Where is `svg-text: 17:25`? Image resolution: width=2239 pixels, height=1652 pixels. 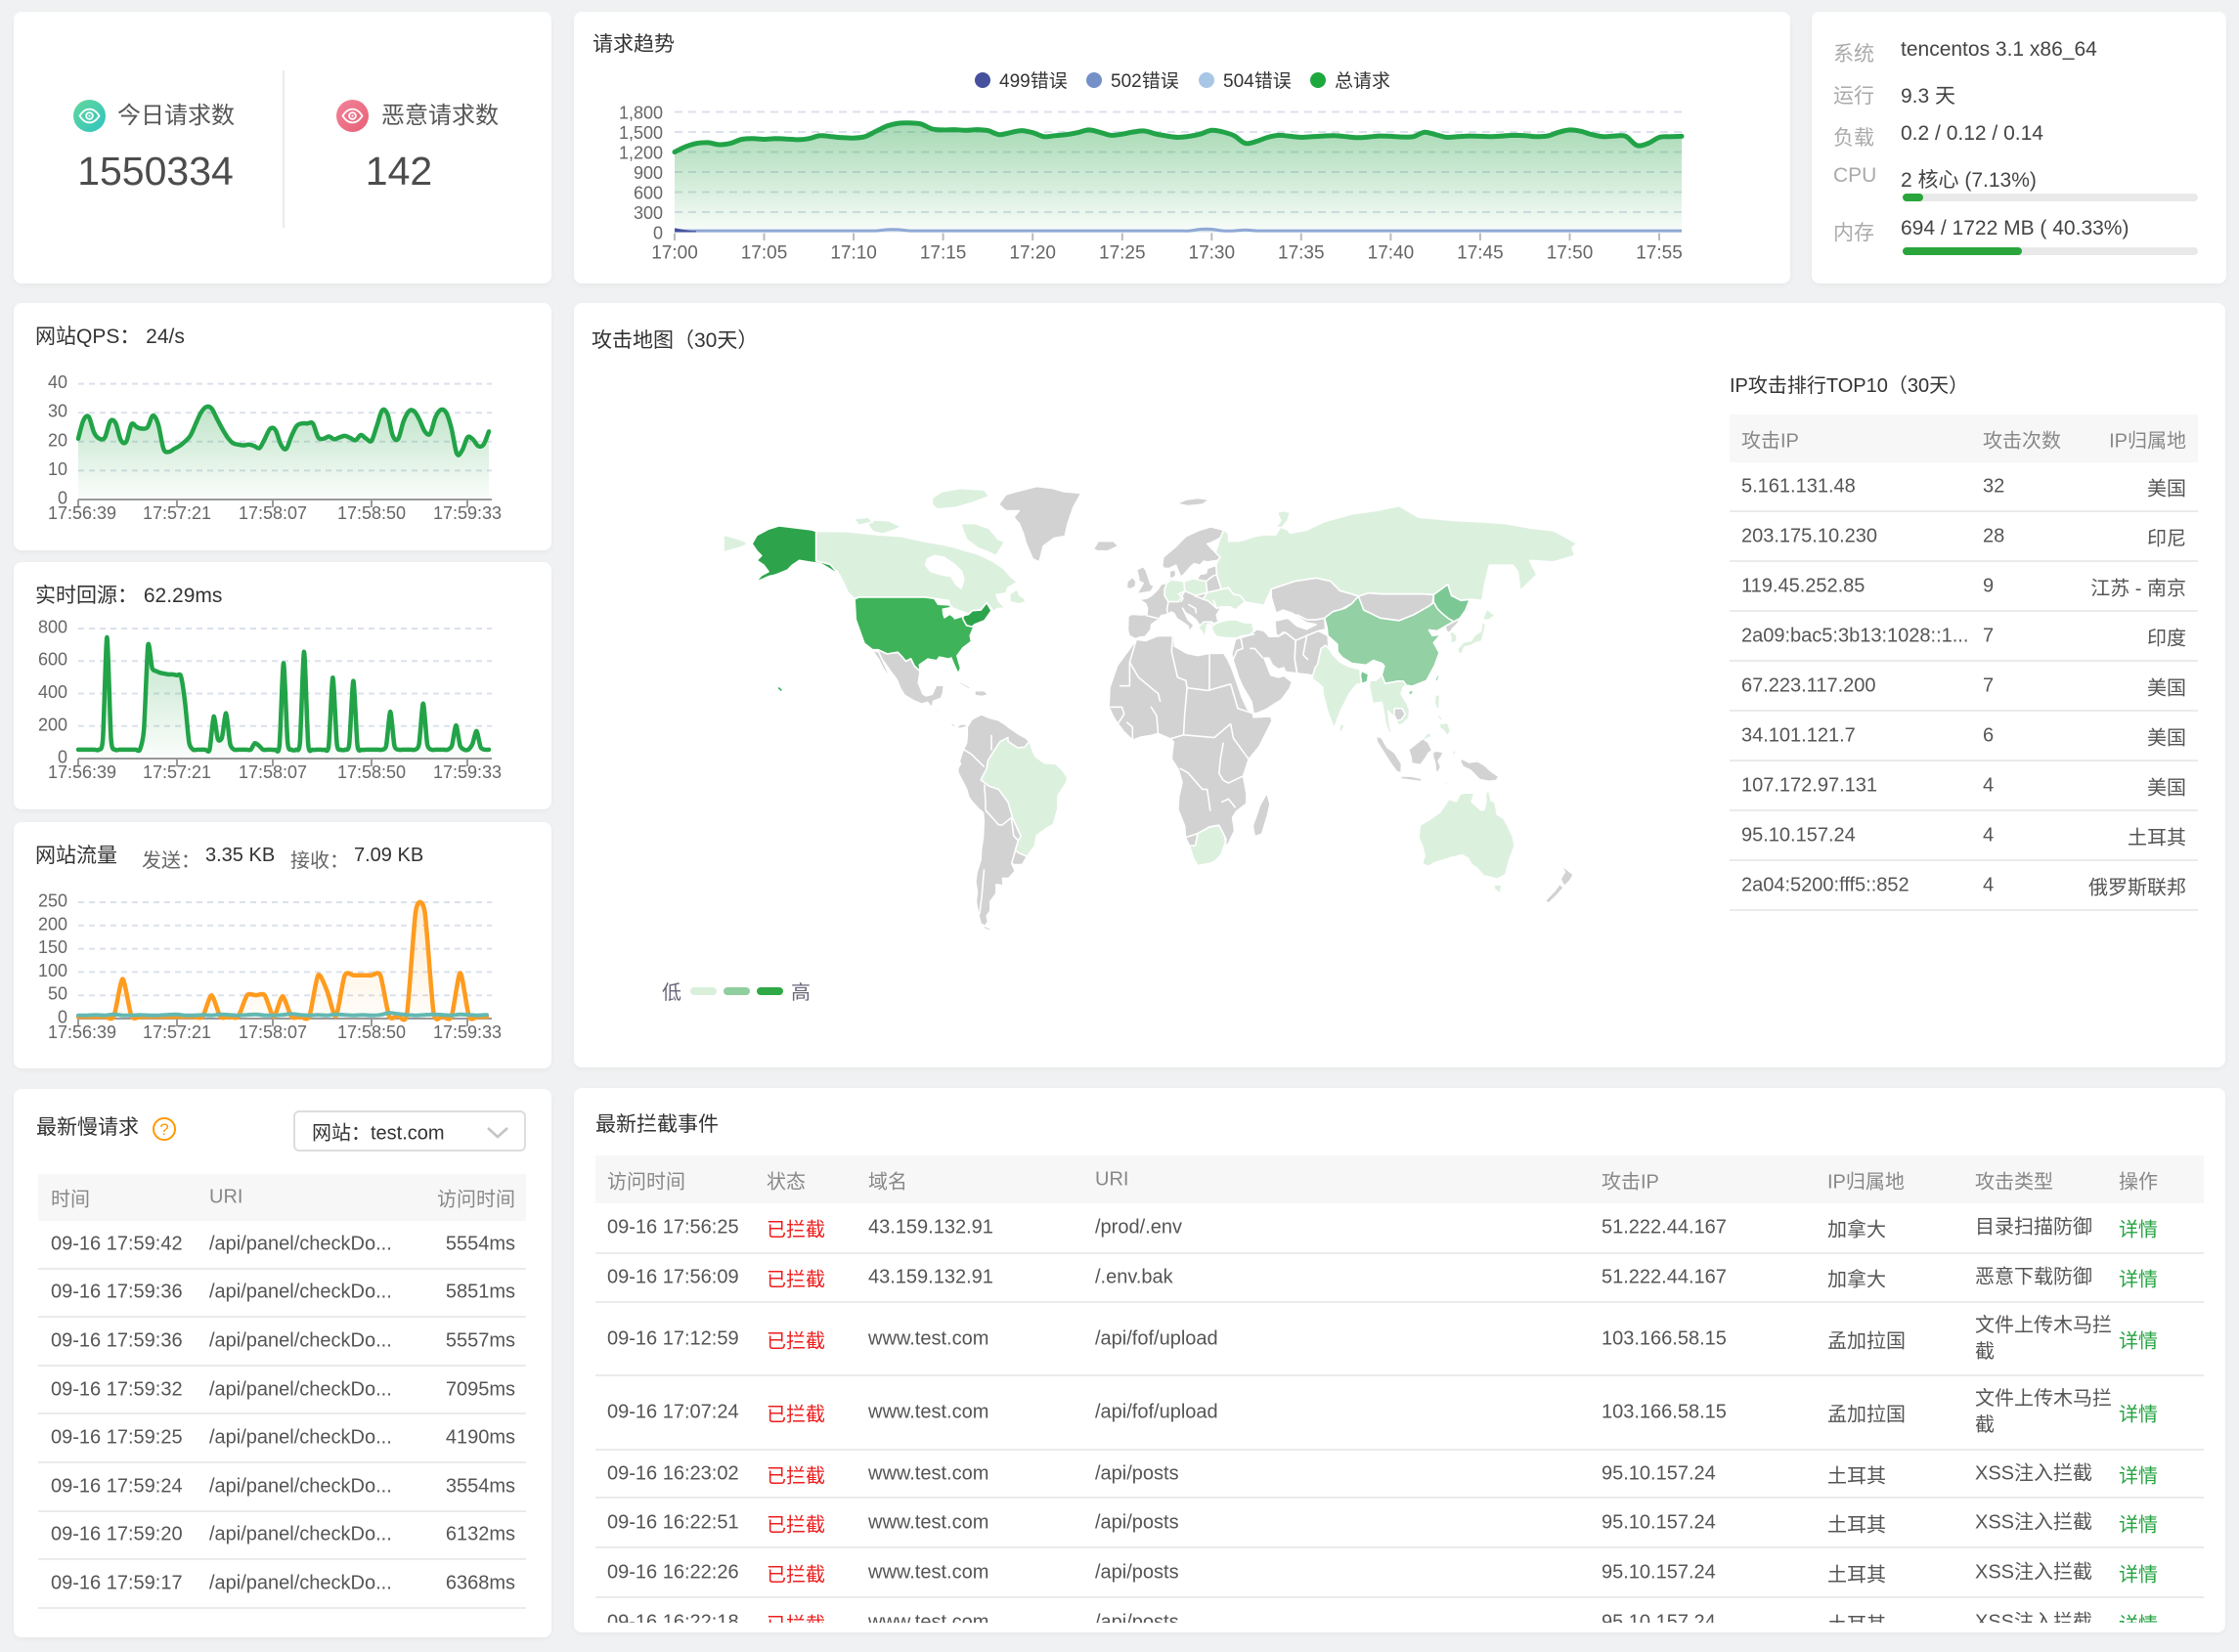
svg-text: 17:25 is located at coordinates (1123, 253).